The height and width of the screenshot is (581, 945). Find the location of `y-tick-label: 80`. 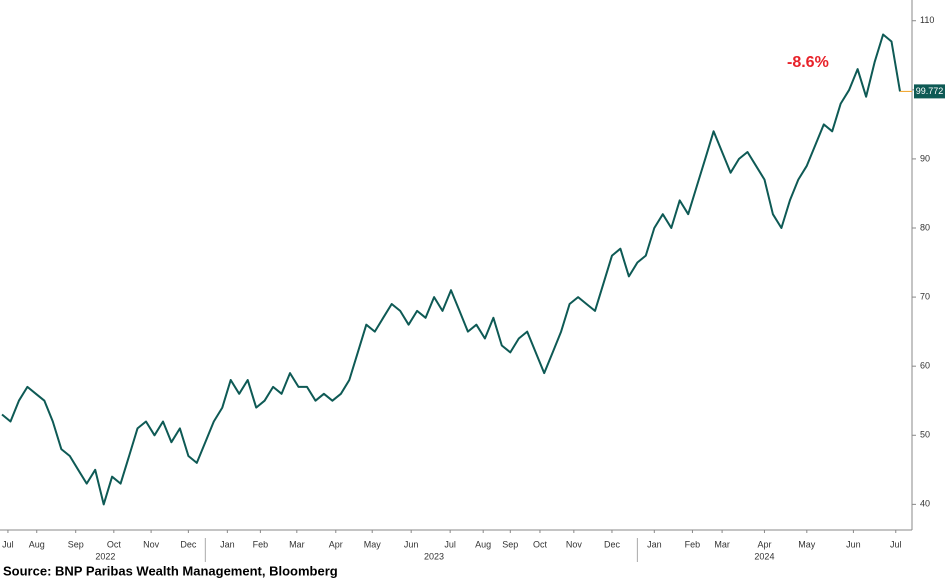

y-tick-label: 80 is located at coordinates (925, 227).